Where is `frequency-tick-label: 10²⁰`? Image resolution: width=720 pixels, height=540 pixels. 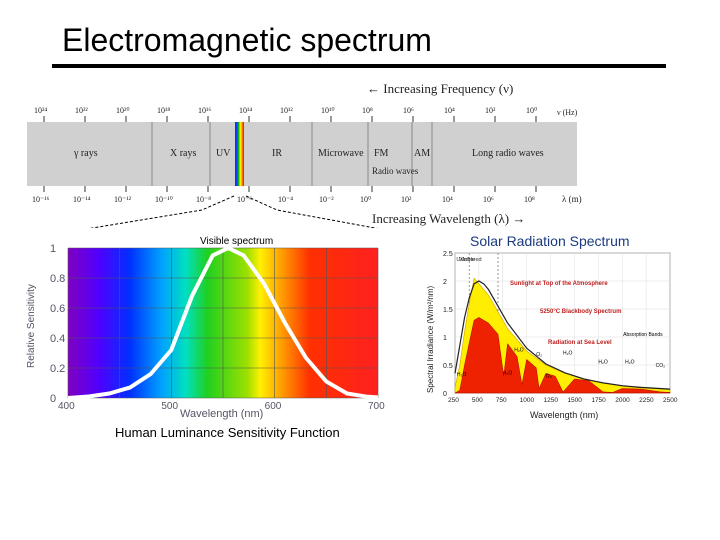
frequency-tick-label: 10²⁰ is located at coordinates (123, 110).